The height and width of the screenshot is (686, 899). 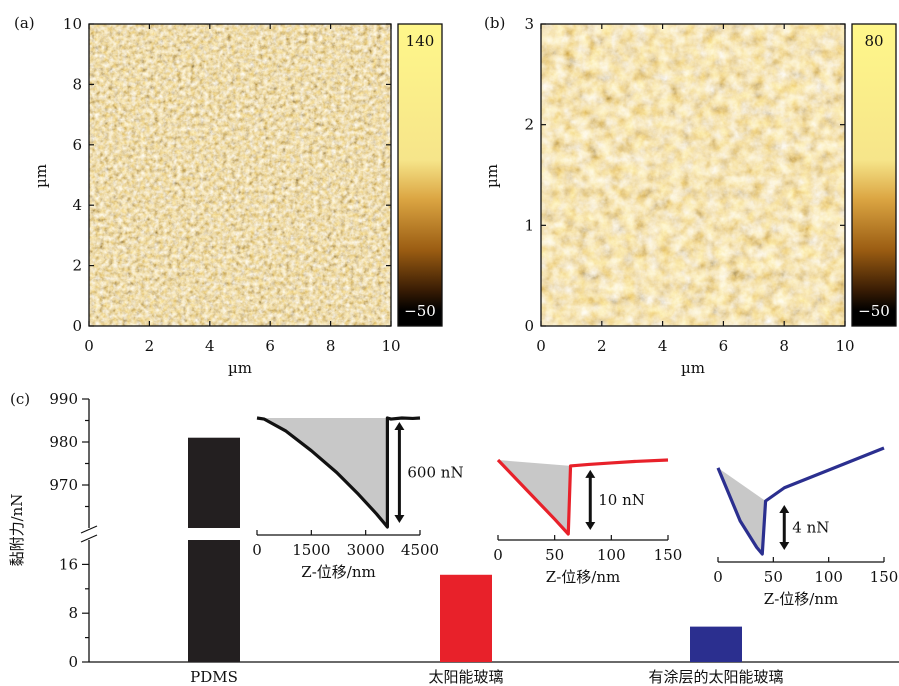 What do you see at coordinates (41, 176) in the screenshot?
I see `panel-a-y-axis-label: µm` at bounding box center [41, 176].